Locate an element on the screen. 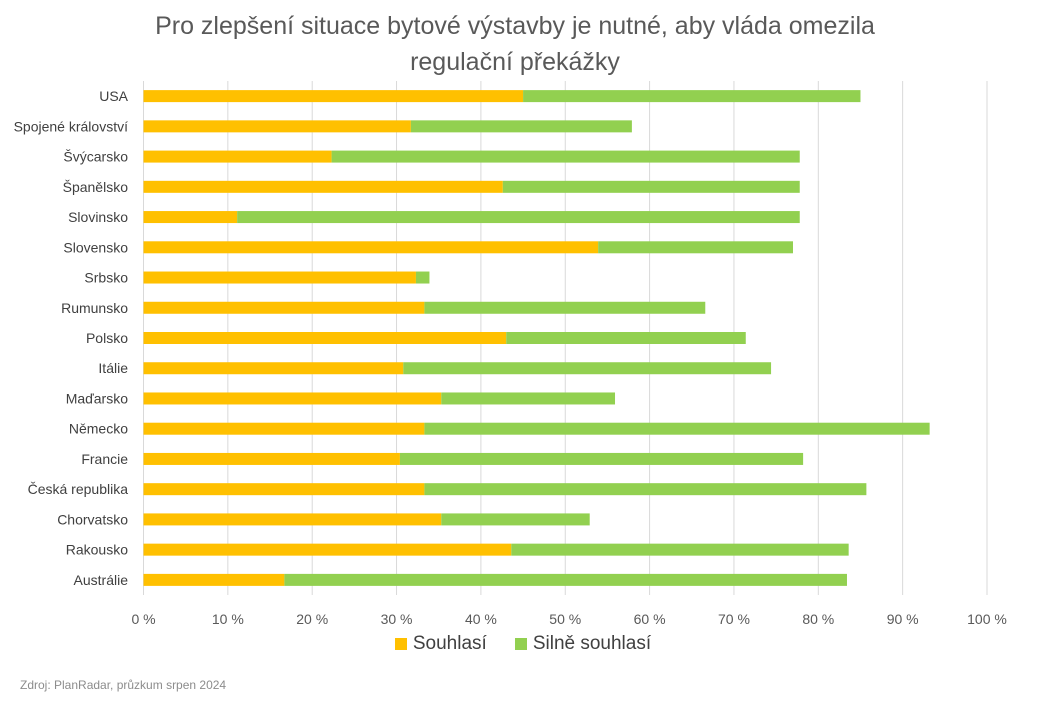 This screenshot has height=711, width=1046. category-label: Francie is located at coordinates (104, 459).